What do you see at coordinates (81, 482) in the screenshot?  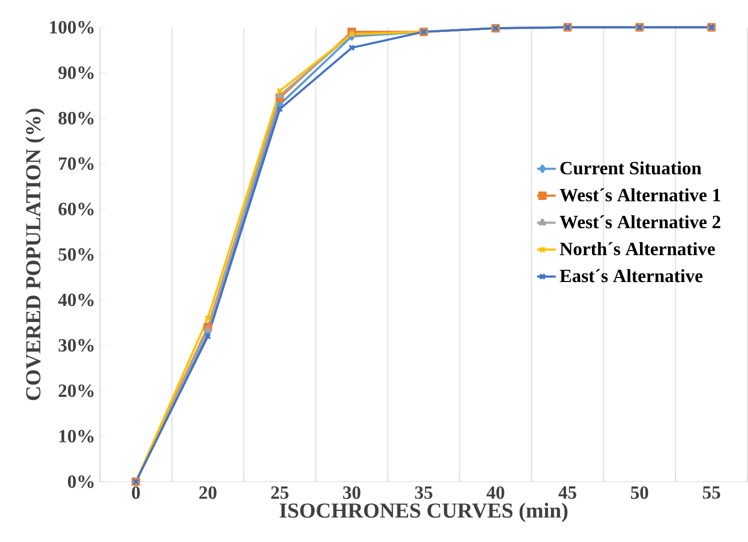 I see `y-tick-label: 0%` at bounding box center [81, 482].